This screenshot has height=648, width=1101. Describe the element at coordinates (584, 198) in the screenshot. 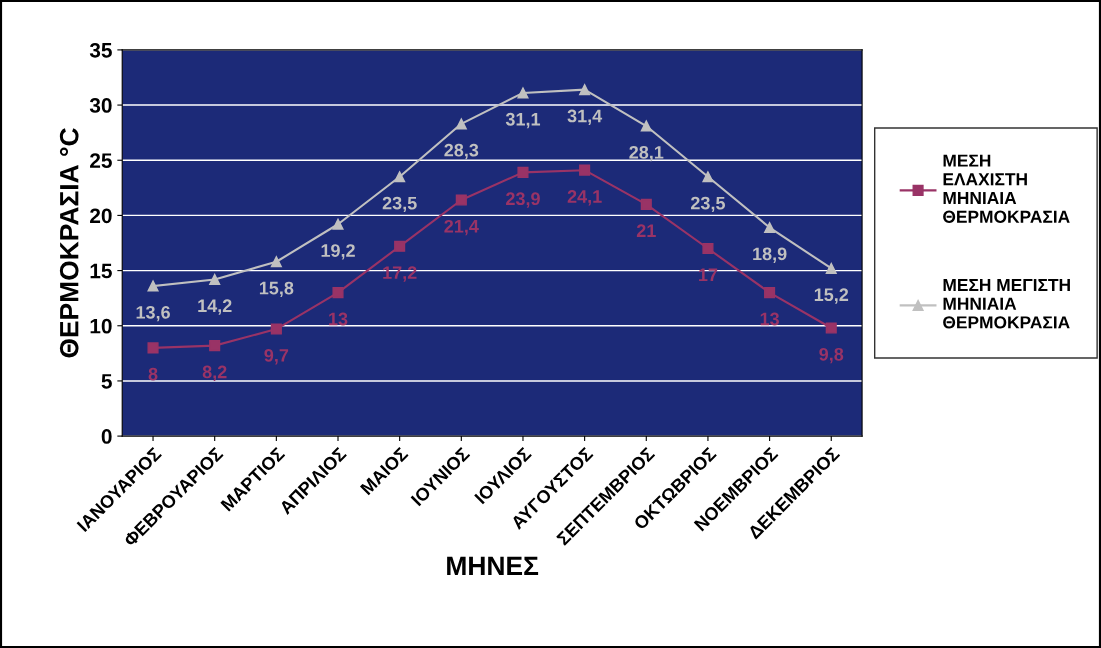

I see `data-label: 24,1` at that location.